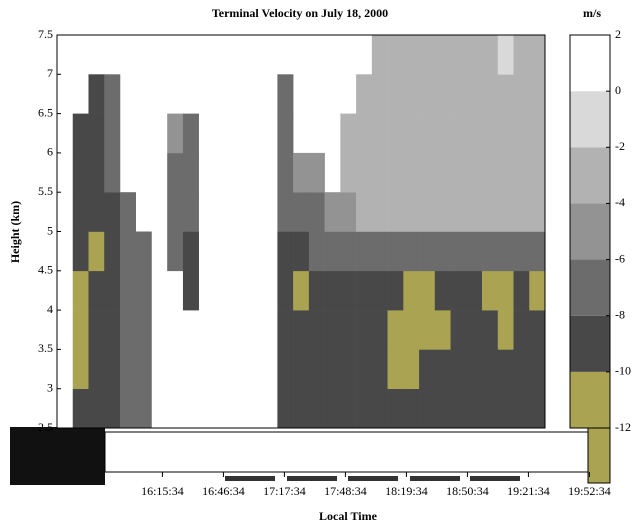  Describe the element at coordinates (592, 13) in the screenshot. I see `colorbar-label: m/s` at that location.